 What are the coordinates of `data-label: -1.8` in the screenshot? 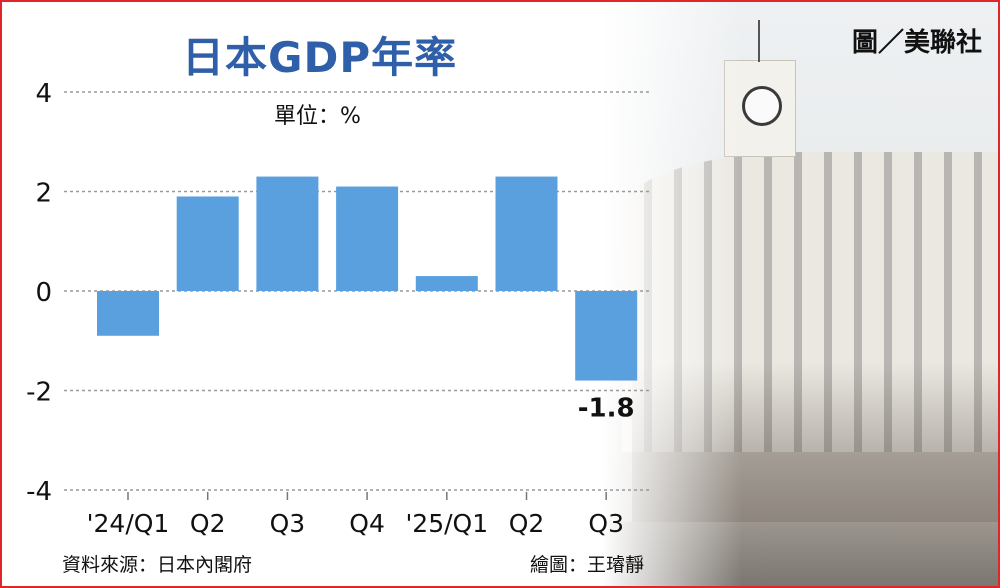 It's located at (606, 409).